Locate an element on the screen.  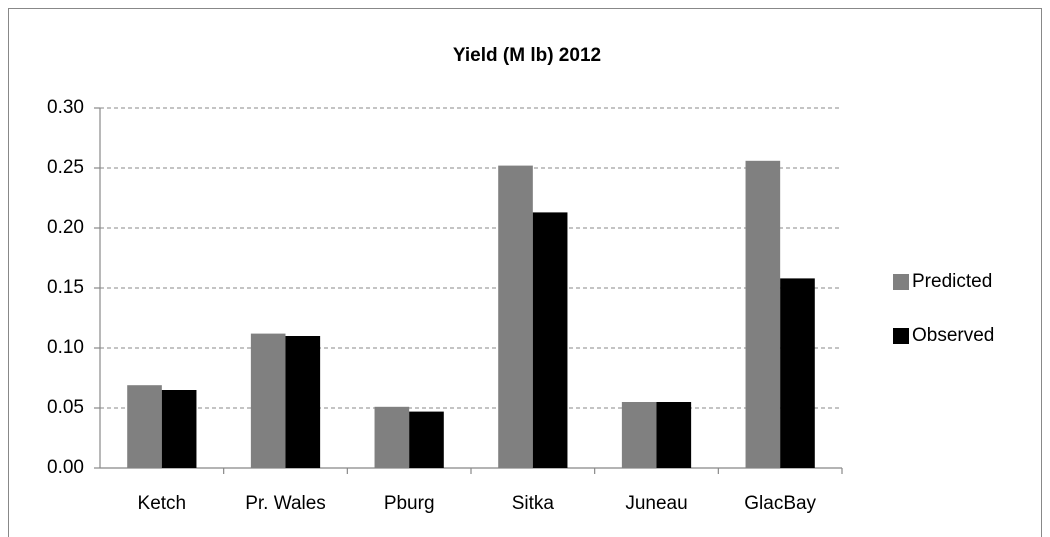
chart-title: Yield (M lb) 2012 is located at coordinates (527, 55).